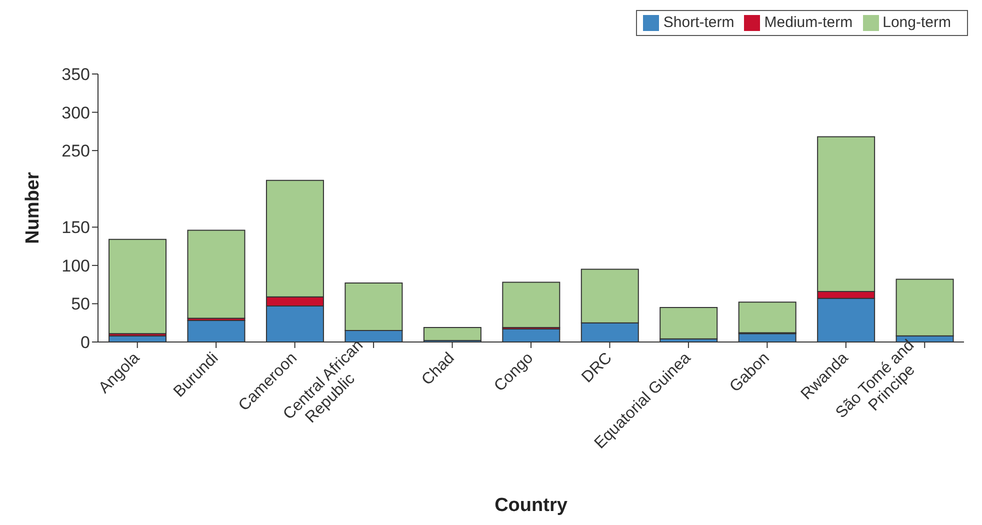 The height and width of the screenshot is (525, 982). I want to click on y-tick-label: 100, so click(76, 266).